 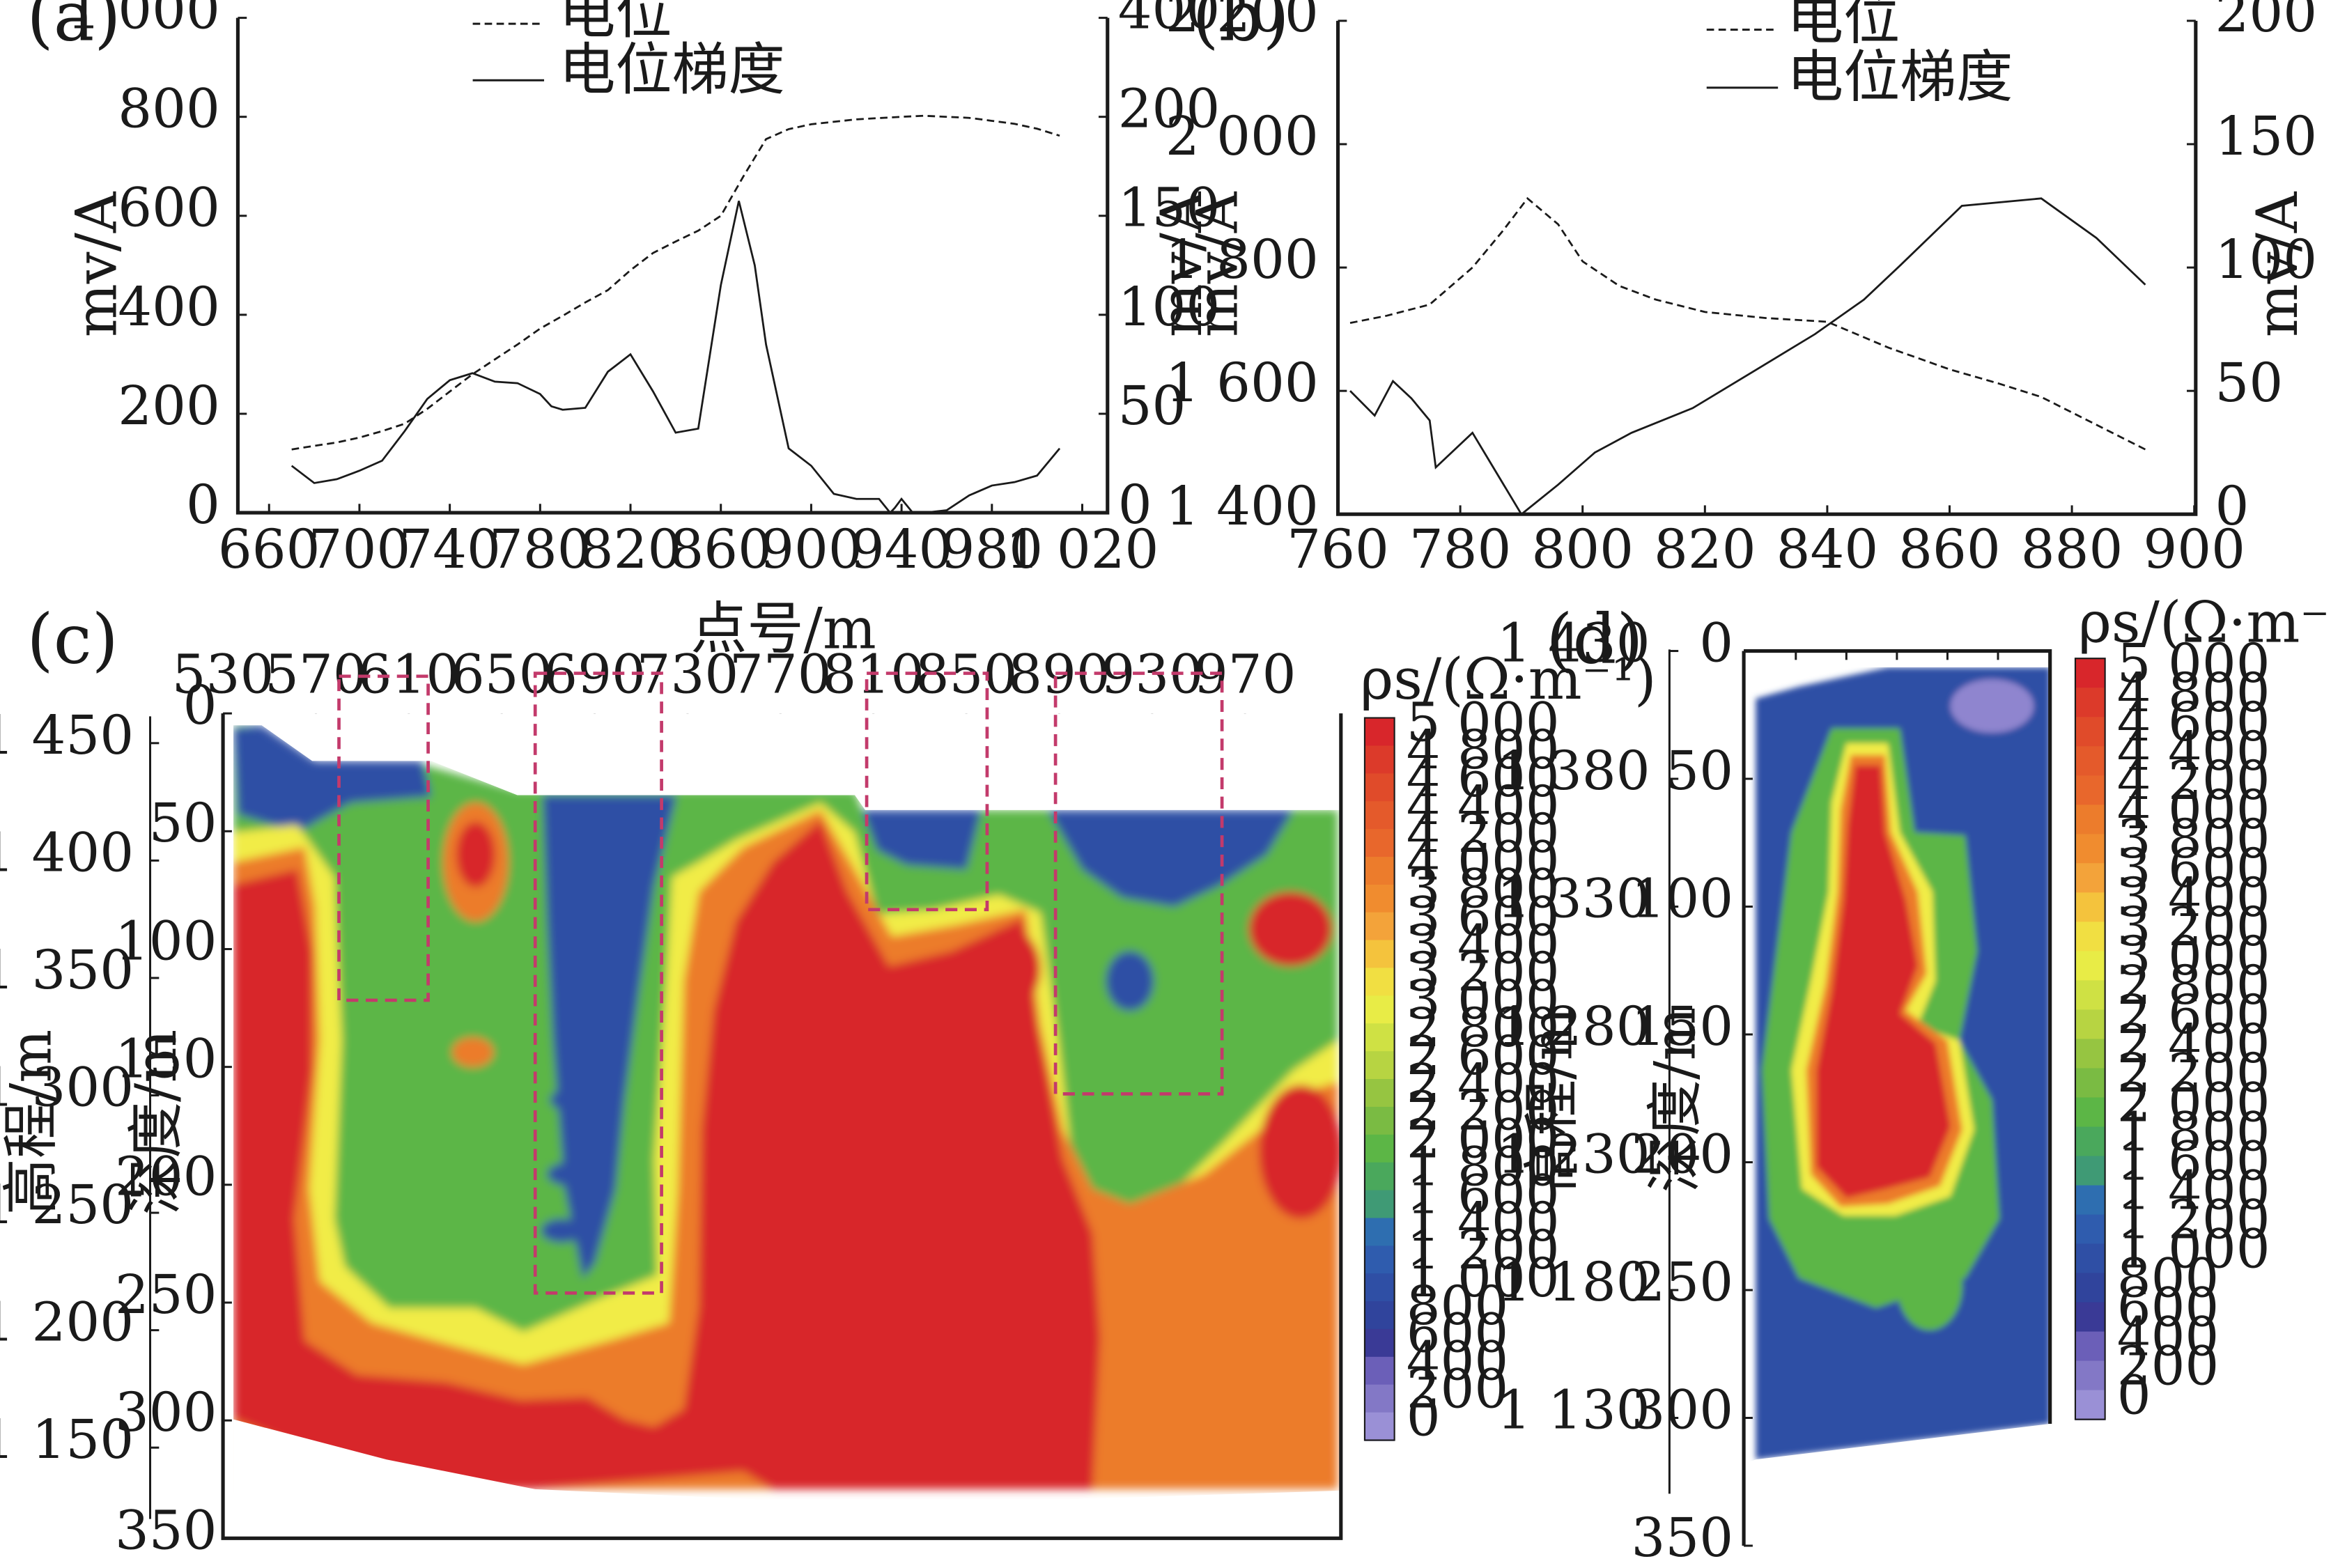 I want to click on y2-tick-label: 150, so click(x=2267, y=137).